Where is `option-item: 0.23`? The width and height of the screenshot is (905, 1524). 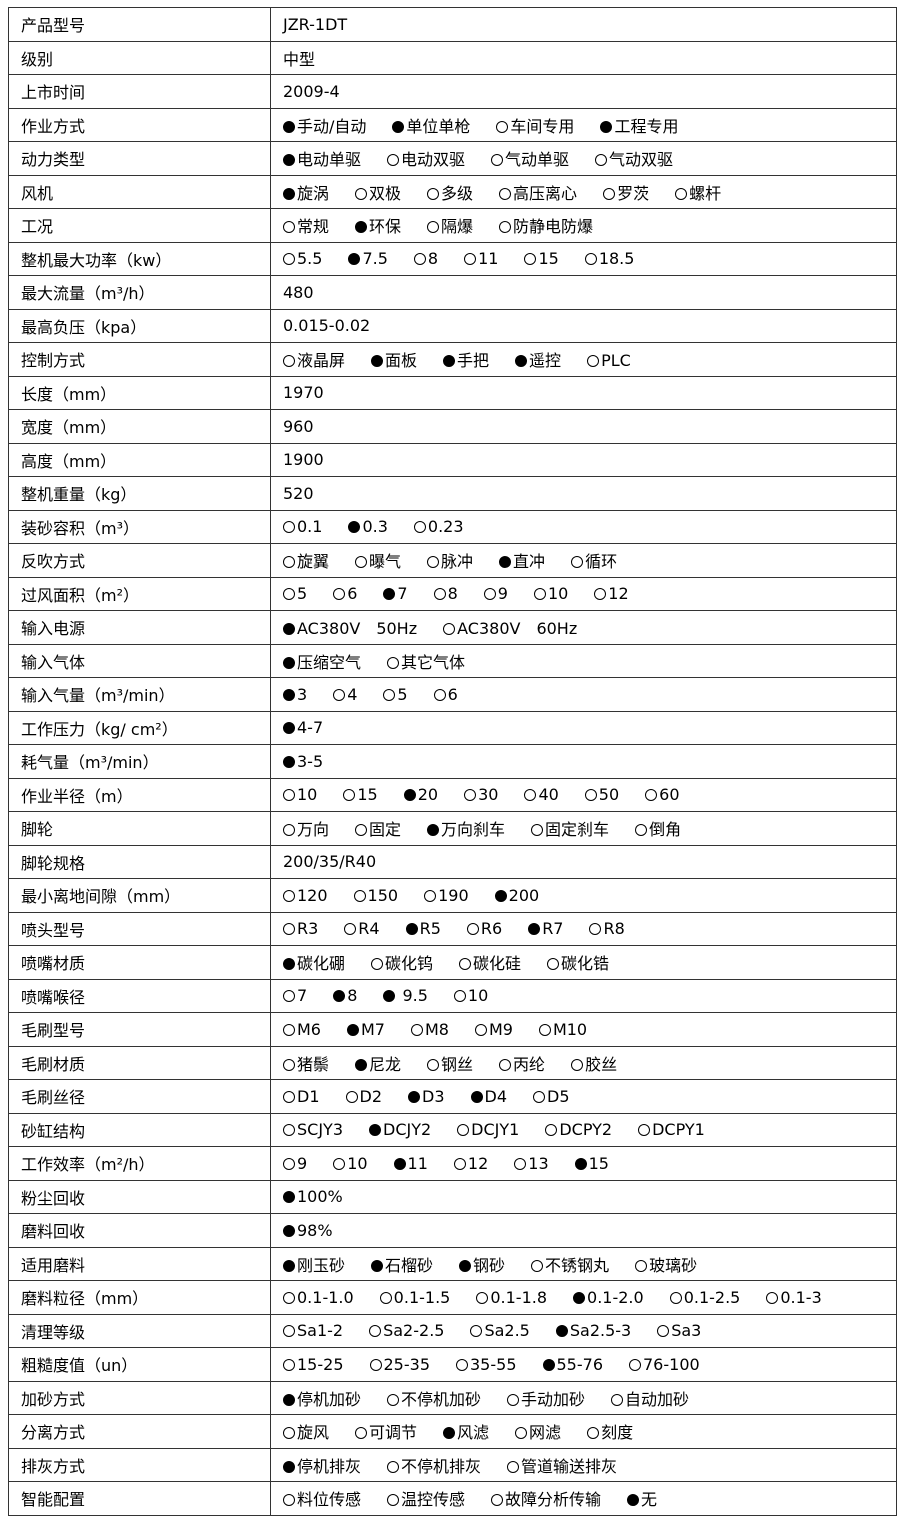
option-item: 0.23 is located at coordinates (438, 526).